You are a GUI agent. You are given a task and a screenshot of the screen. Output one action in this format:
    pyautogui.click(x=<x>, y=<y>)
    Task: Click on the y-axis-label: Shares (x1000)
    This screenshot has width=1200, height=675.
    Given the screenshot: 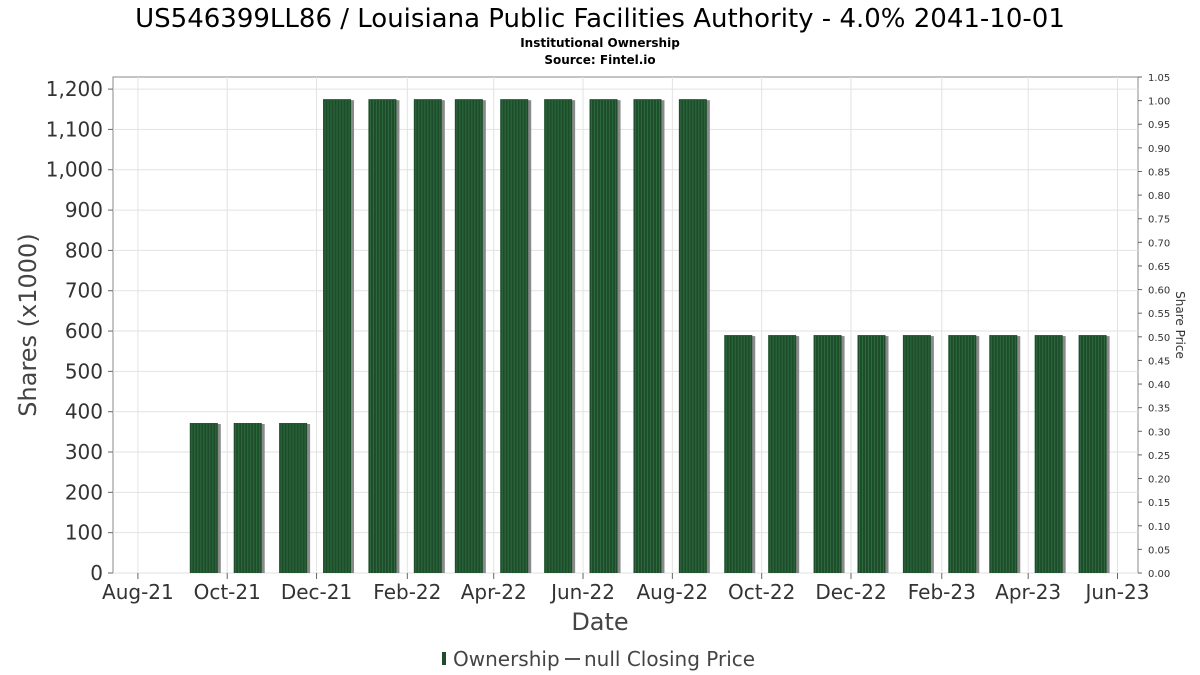 What is the action you would take?
    pyautogui.click(x=28, y=324)
    